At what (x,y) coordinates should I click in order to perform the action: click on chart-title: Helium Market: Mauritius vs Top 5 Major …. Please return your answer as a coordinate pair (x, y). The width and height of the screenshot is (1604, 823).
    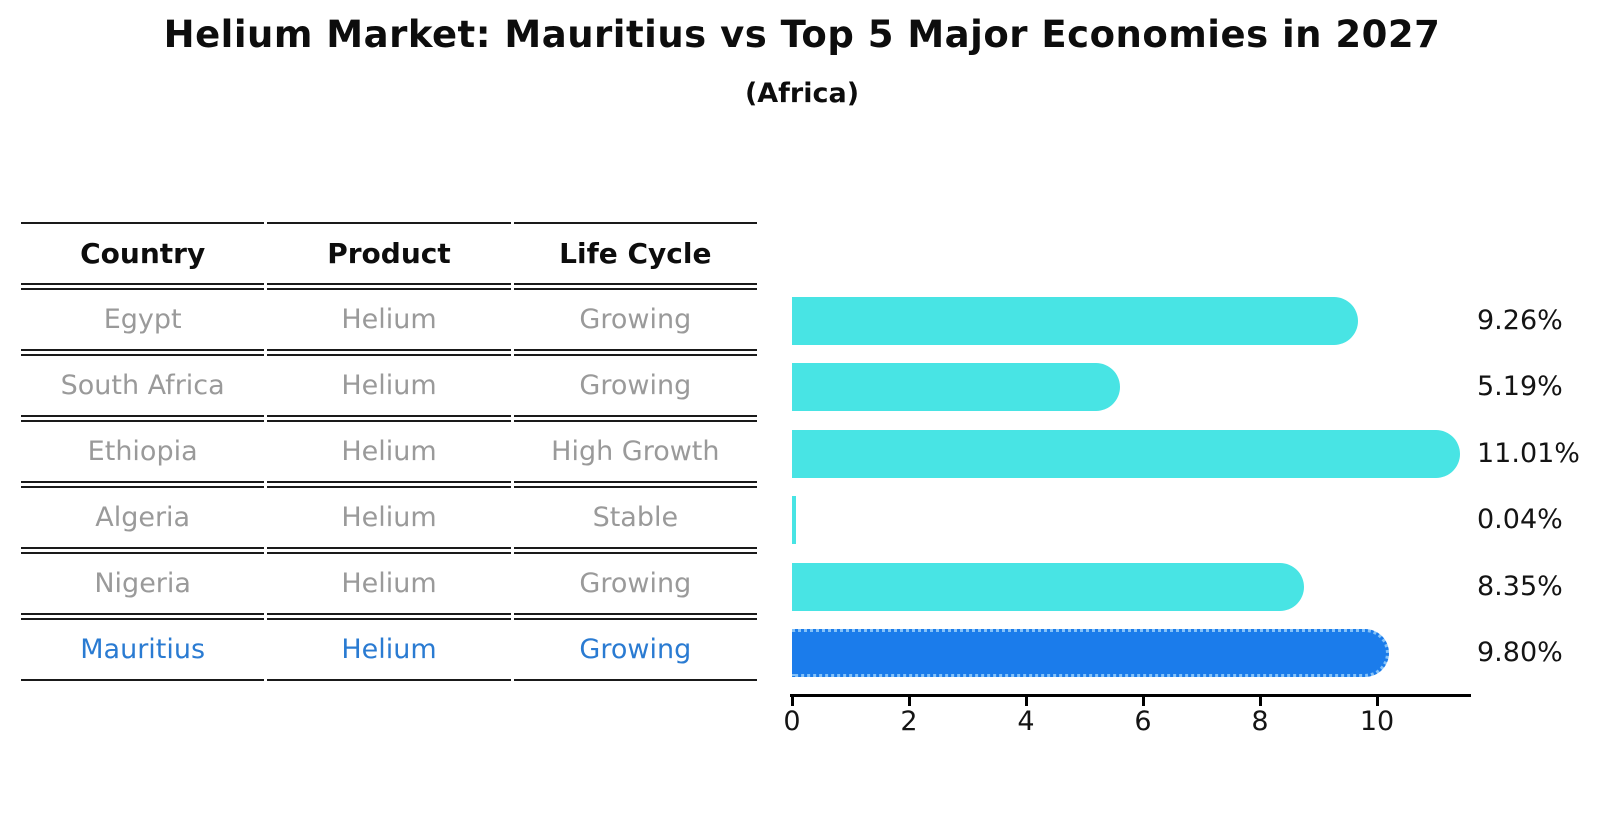
    Looking at the image, I should click on (802, 34).